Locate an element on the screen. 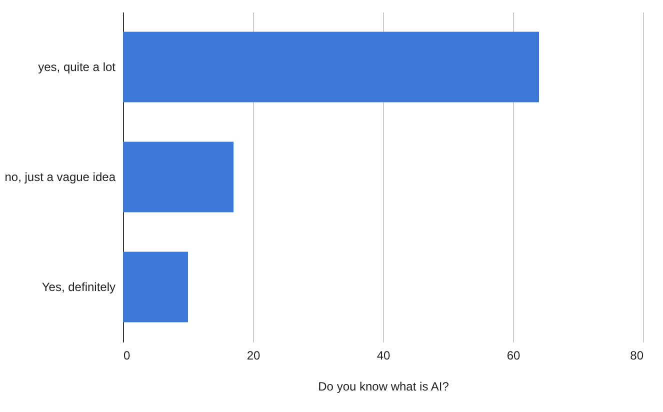  x-tick-label: 20 is located at coordinates (253, 355).